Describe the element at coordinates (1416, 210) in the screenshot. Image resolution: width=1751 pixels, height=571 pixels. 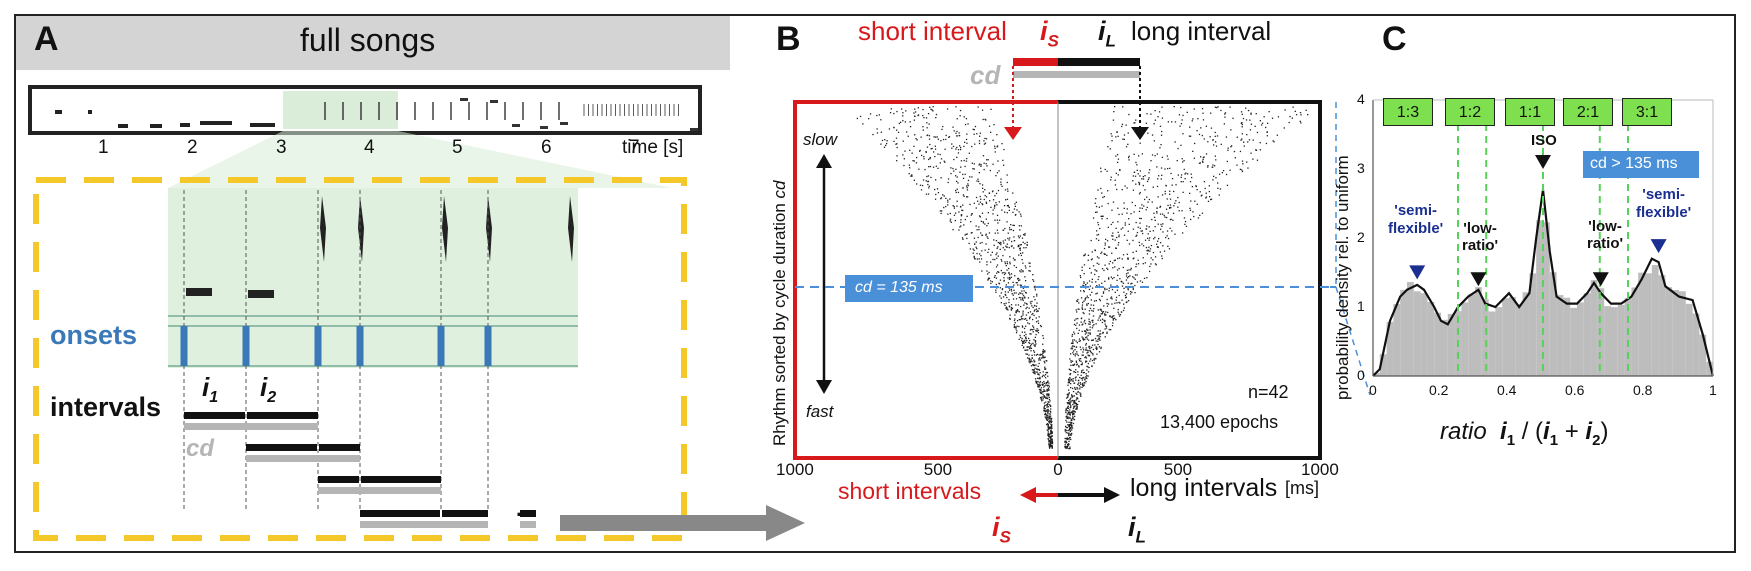
I see `semi-flexible-left-line1: 'semi-` at that location.